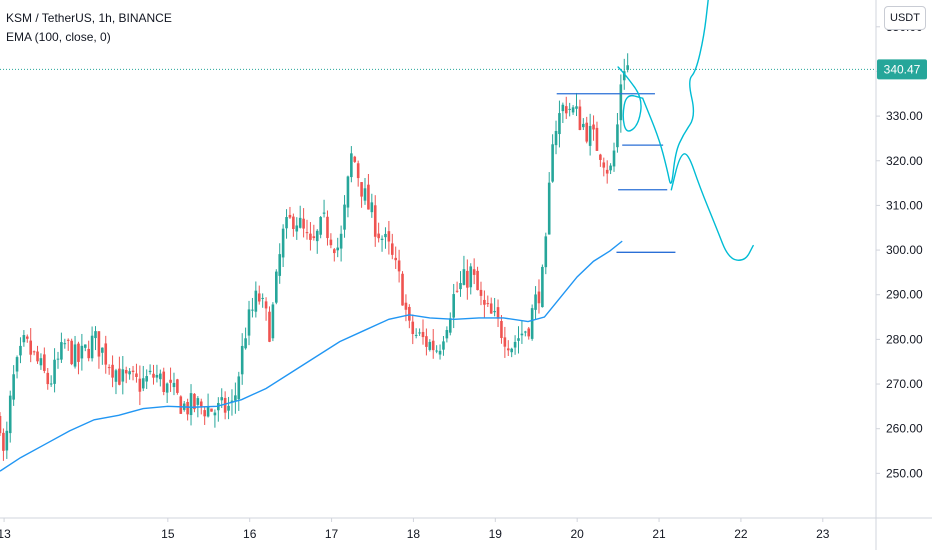 This screenshot has width=932, height=550. What do you see at coordinates (630, 99) in the screenshot?
I see `projection-drawing` at bounding box center [630, 99].